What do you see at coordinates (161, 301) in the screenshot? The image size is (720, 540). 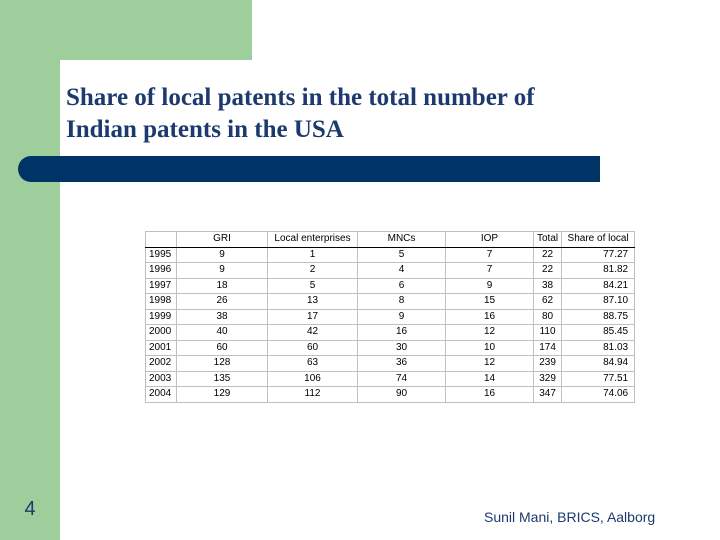 I see `table-cell: 1998` at bounding box center [161, 301].